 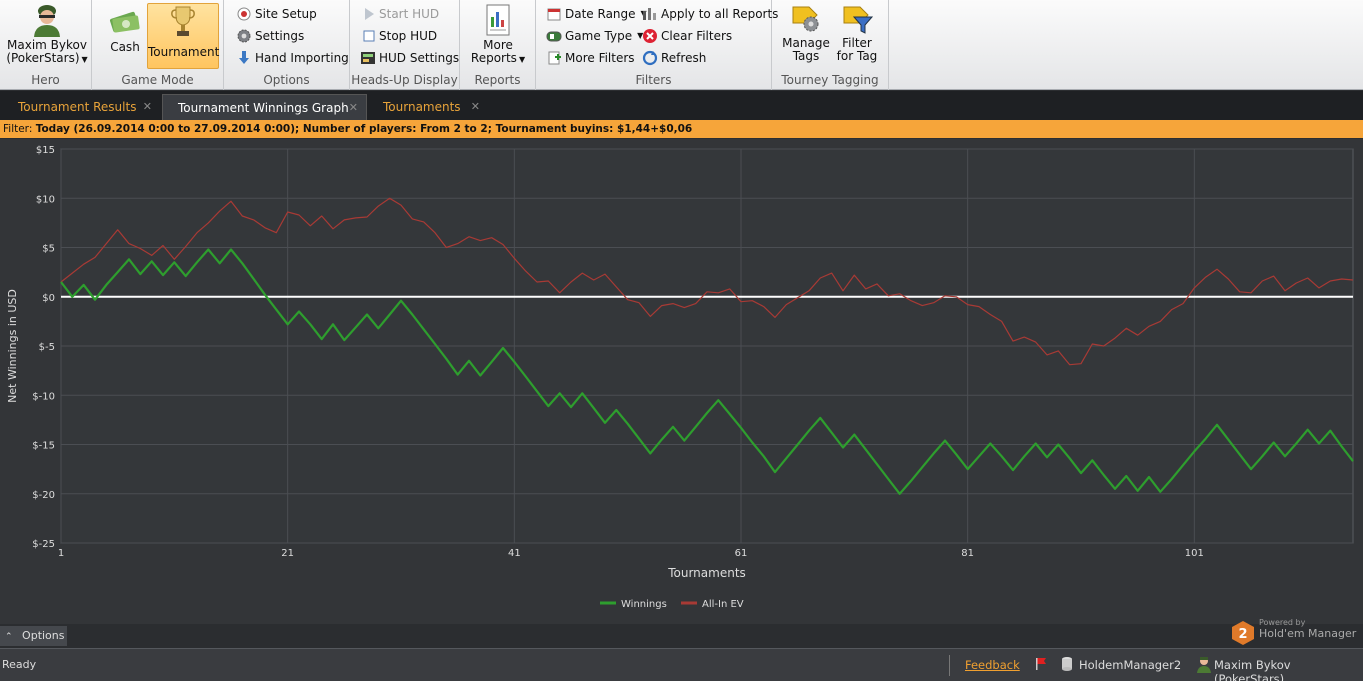 What do you see at coordinates (1130, 665) in the screenshot?
I see `database-name: HoldemManager2` at bounding box center [1130, 665].